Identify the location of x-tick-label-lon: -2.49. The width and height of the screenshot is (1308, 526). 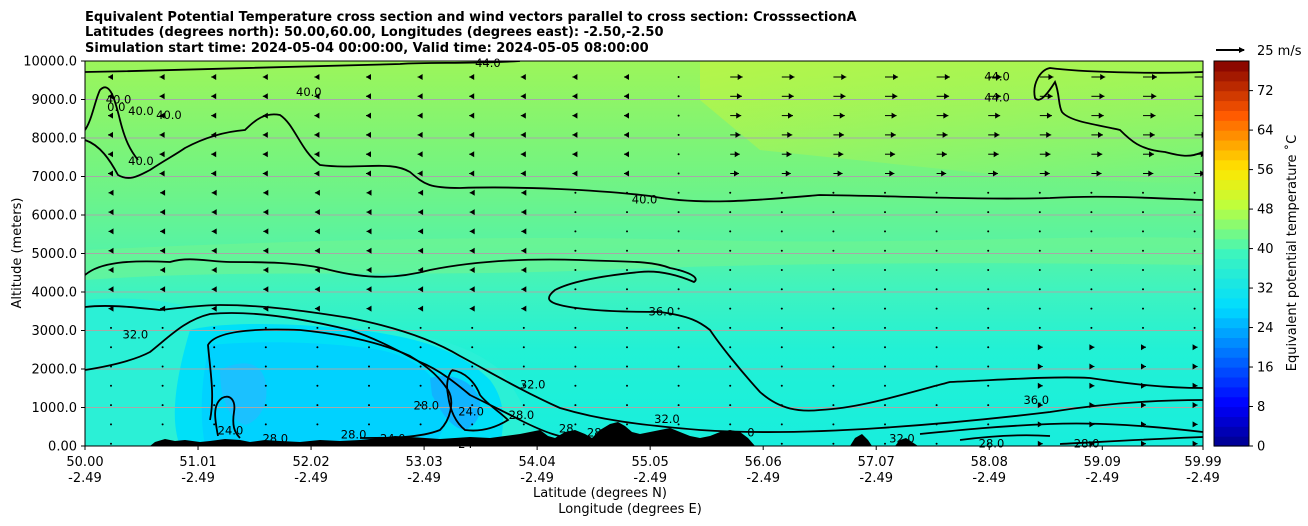
(537, 478).